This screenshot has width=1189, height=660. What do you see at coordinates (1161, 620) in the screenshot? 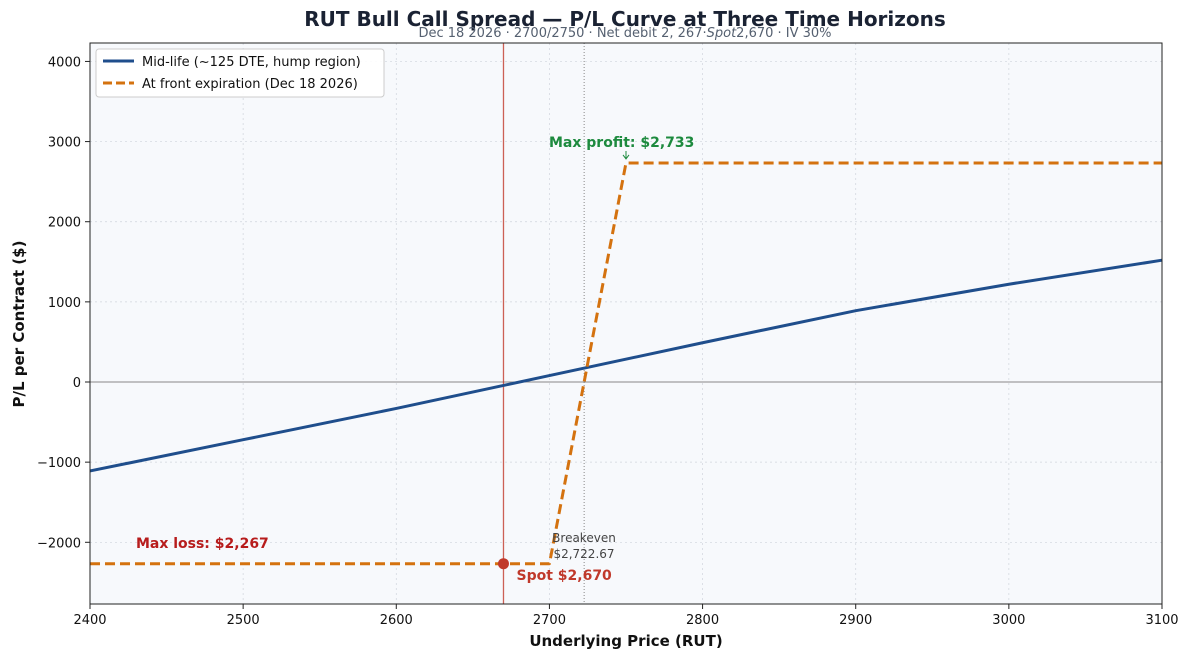
I see `x-tick-label: 3100` at bounding box center [1161, 620].